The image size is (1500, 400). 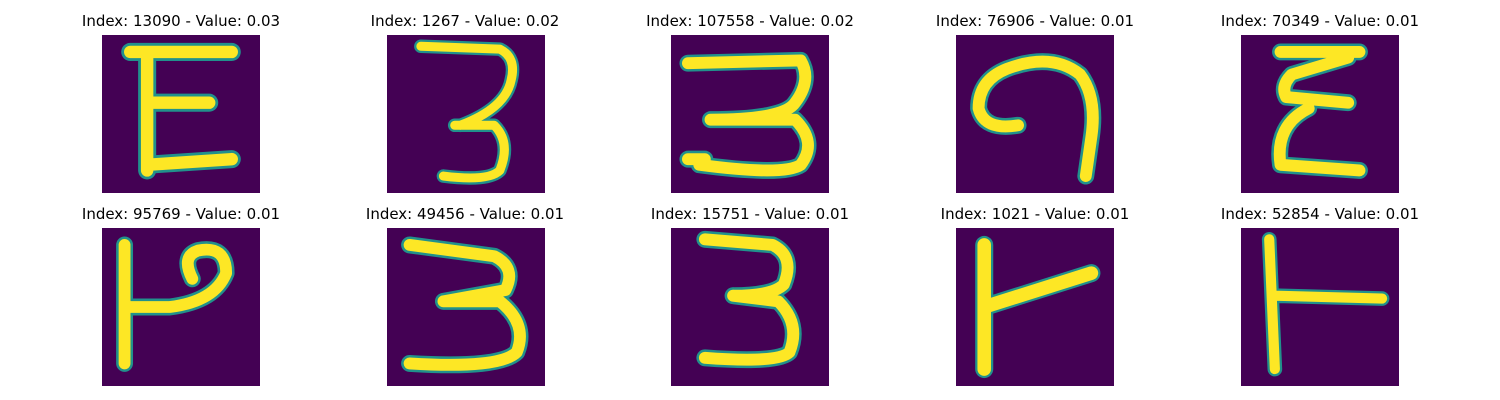 I want to click on panel-9: Index: 1021 - Value: 0.01, so click(x=1035, y=300).